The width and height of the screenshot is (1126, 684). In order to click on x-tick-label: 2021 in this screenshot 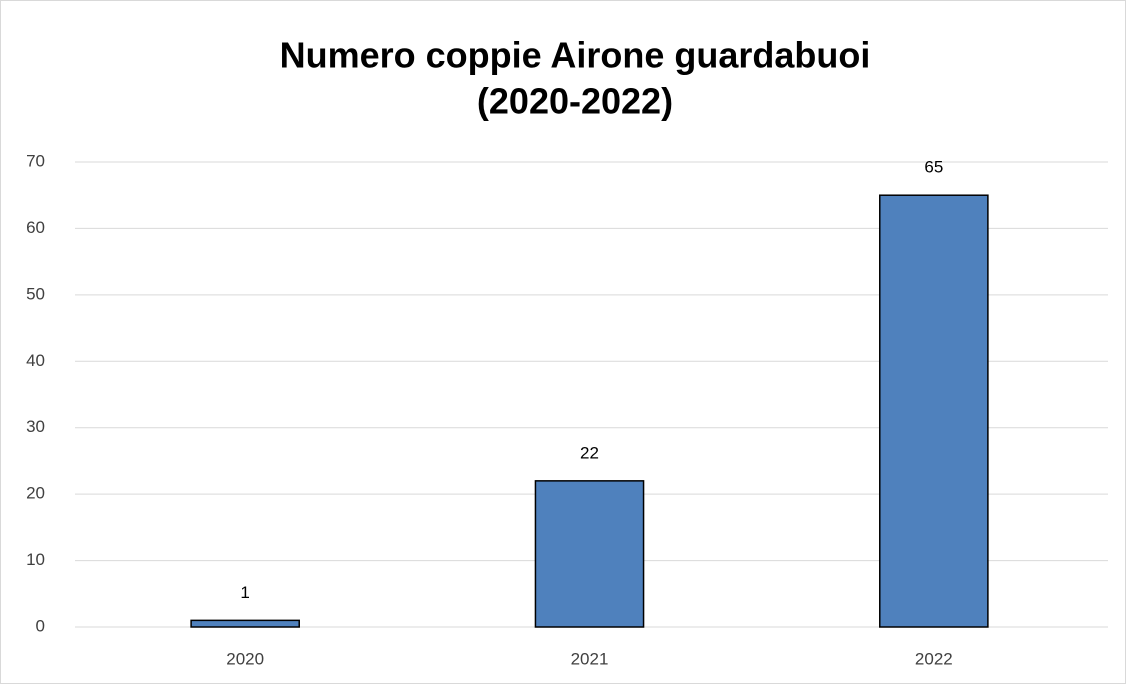, I will do `click(590, 658)`.